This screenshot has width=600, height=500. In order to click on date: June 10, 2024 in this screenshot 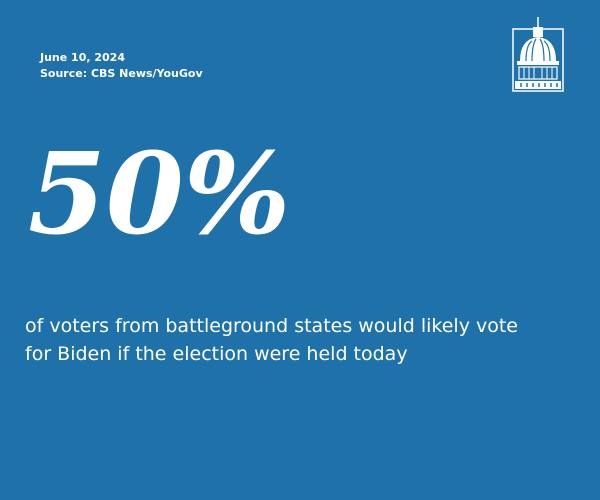, I will do `click(82, 57)`.